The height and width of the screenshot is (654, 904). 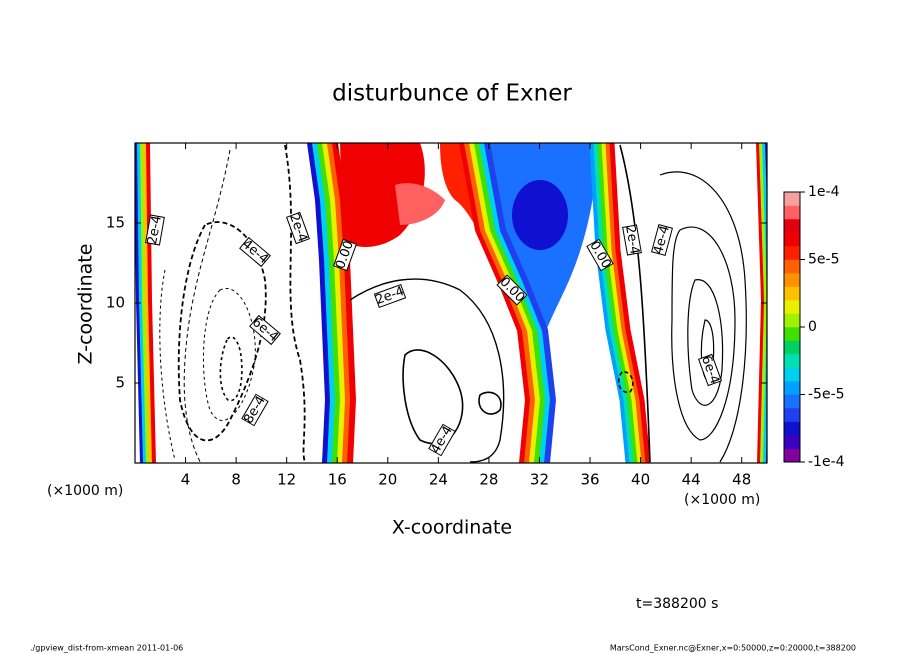 I want to click on x-tick-label: 16, so click(x=337, y=480).